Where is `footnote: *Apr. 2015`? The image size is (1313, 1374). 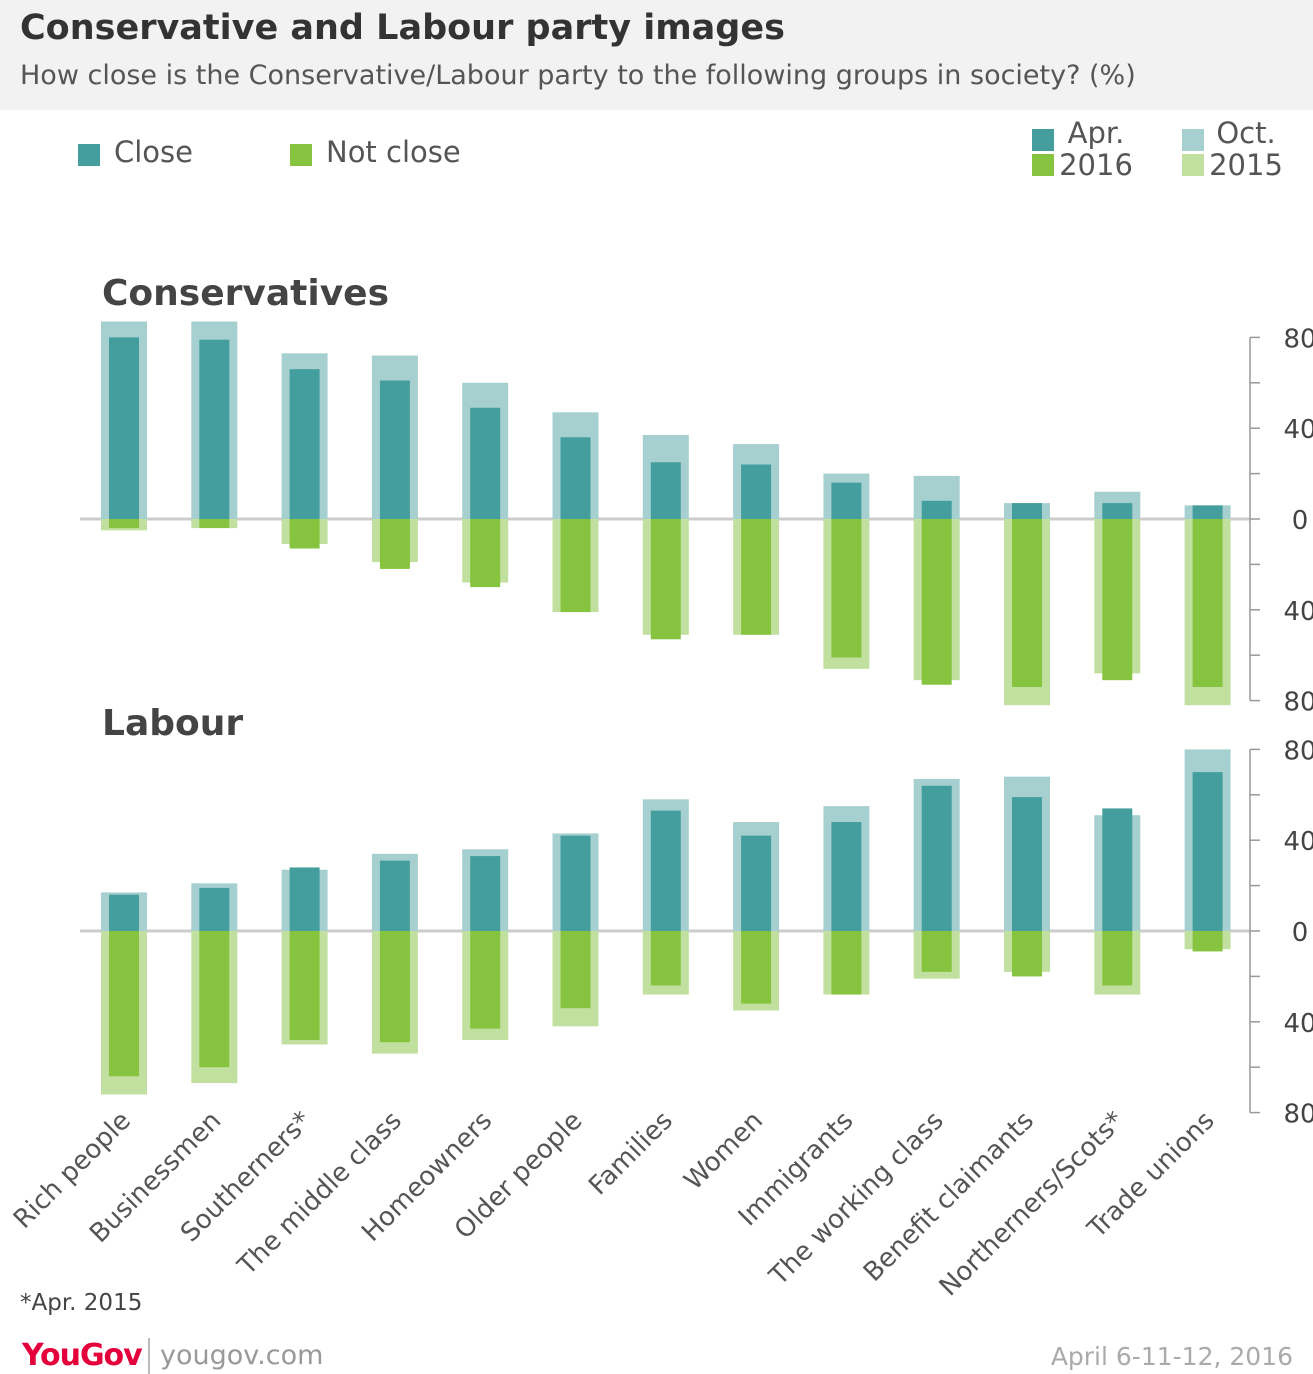 footnote: *Apr. 2015 is located at coordinates (81, 1303).